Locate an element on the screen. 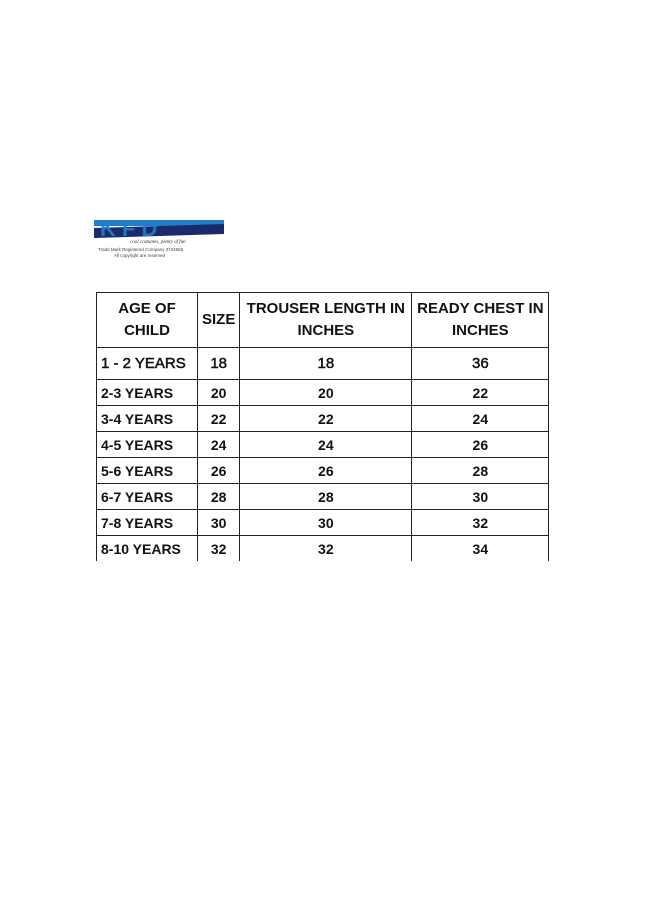  cell-age: 6-7 YEARS is located at coordinates (147, 496).